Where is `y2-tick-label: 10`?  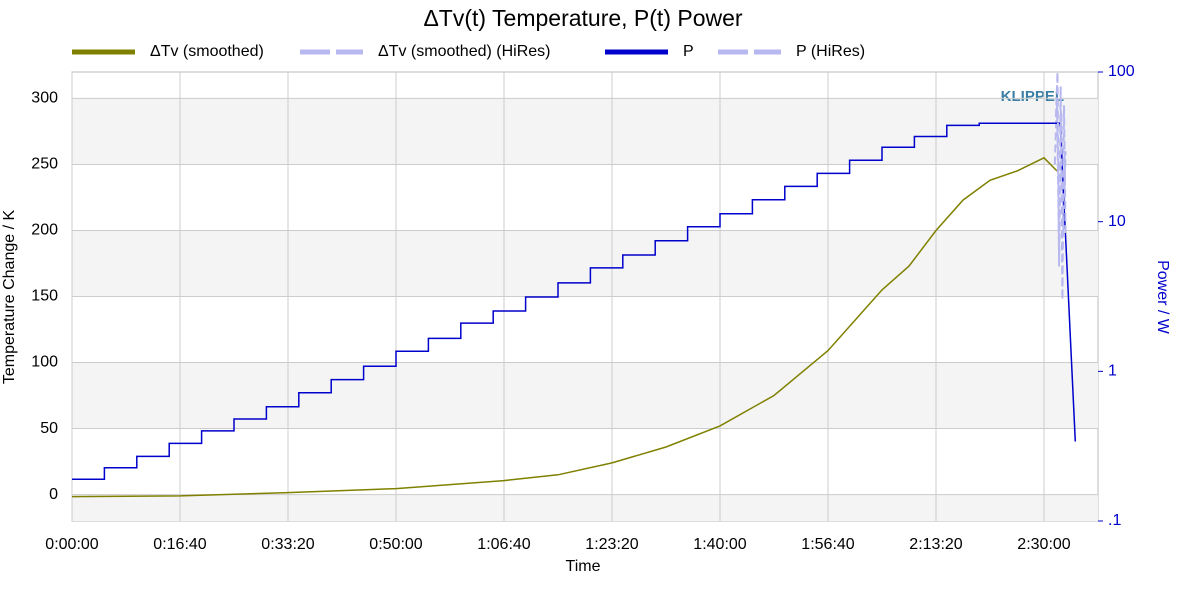
y2-tick-label: 10 is located at coordinates (1117, 221).